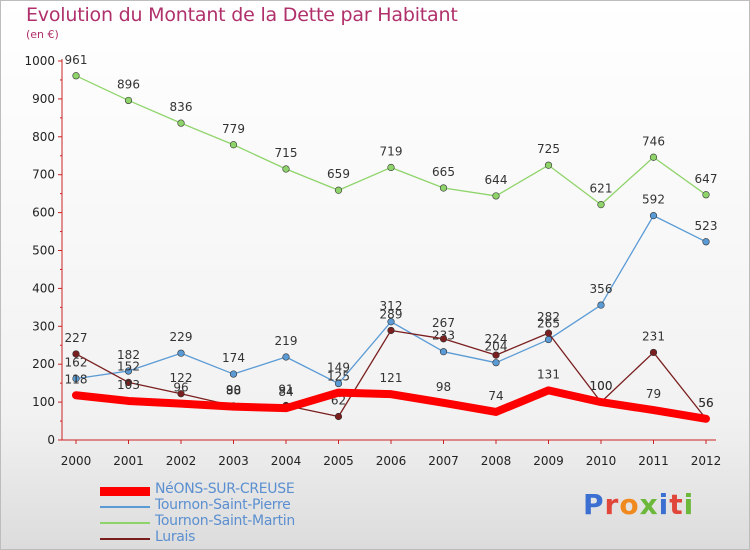  I want to click on y-tick-label: 500, so click(43, 251).